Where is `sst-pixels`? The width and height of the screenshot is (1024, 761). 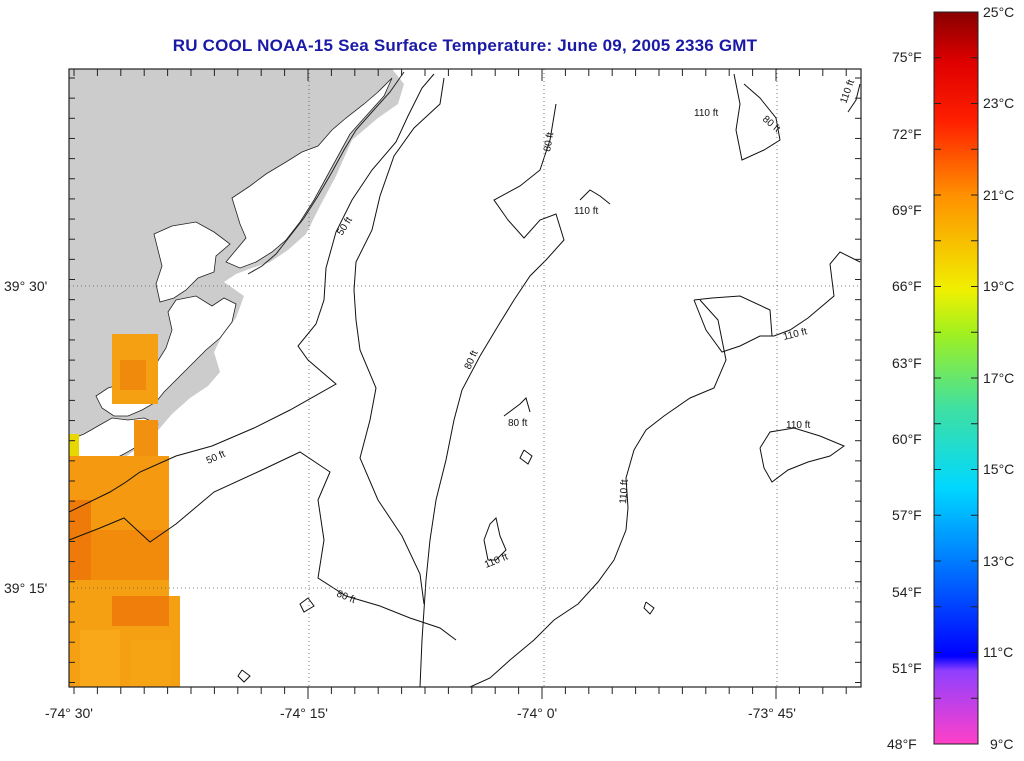 sst-pixels is located at coordinates (124, 510).